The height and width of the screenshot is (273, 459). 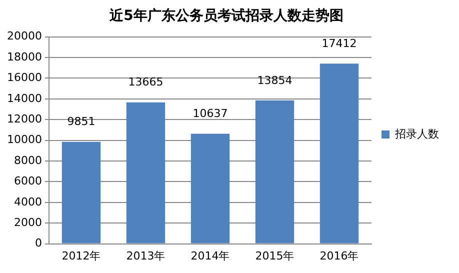 What do you see at coordinates (210, 255) in the screenshot?
I see `x-tick-label: 2014年` at bounding box center [210, 255].